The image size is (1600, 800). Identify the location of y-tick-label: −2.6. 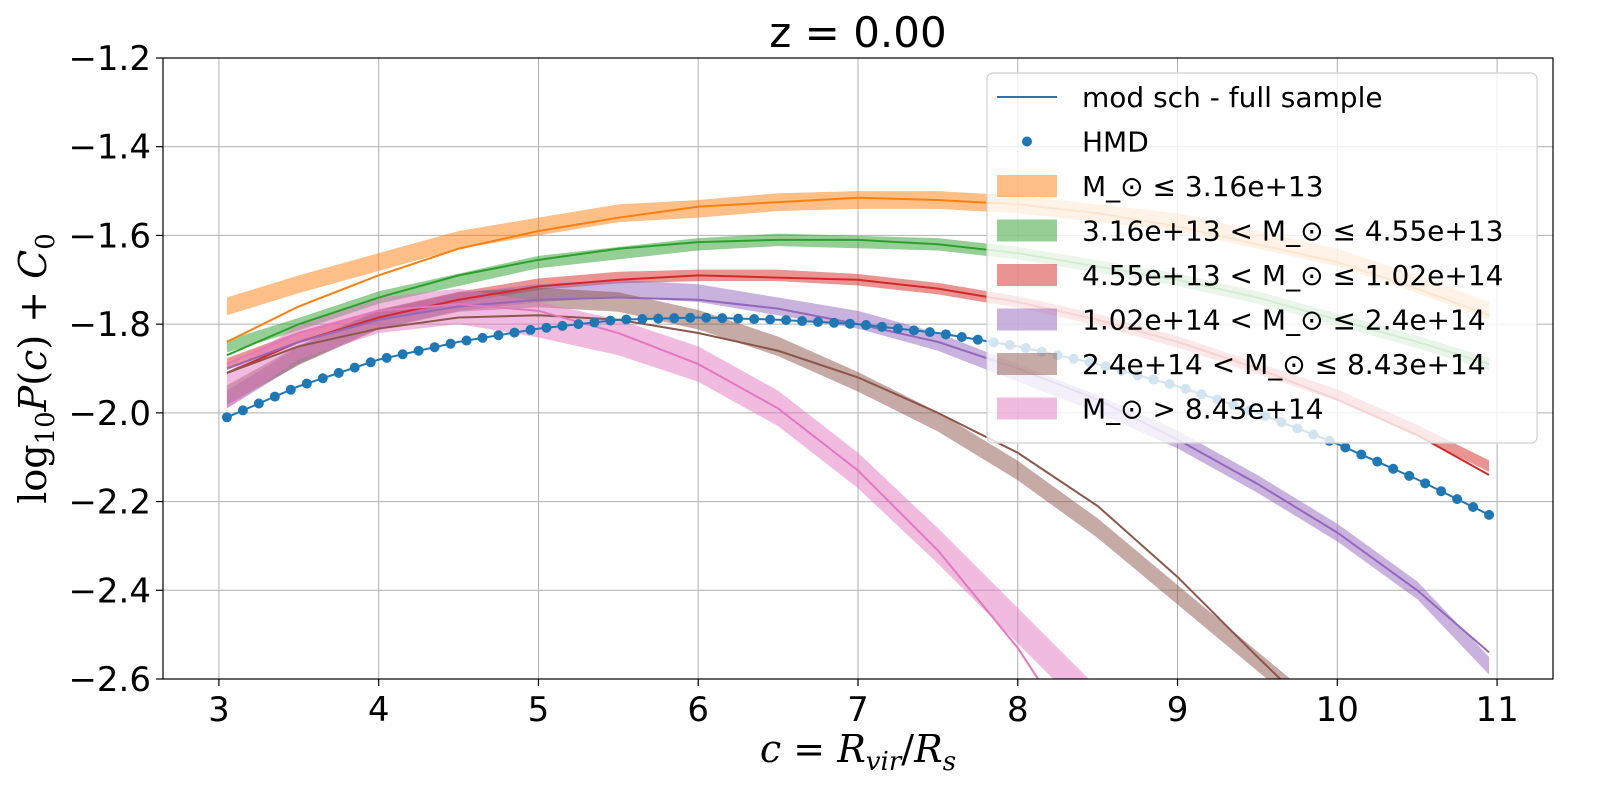
(109, 680).